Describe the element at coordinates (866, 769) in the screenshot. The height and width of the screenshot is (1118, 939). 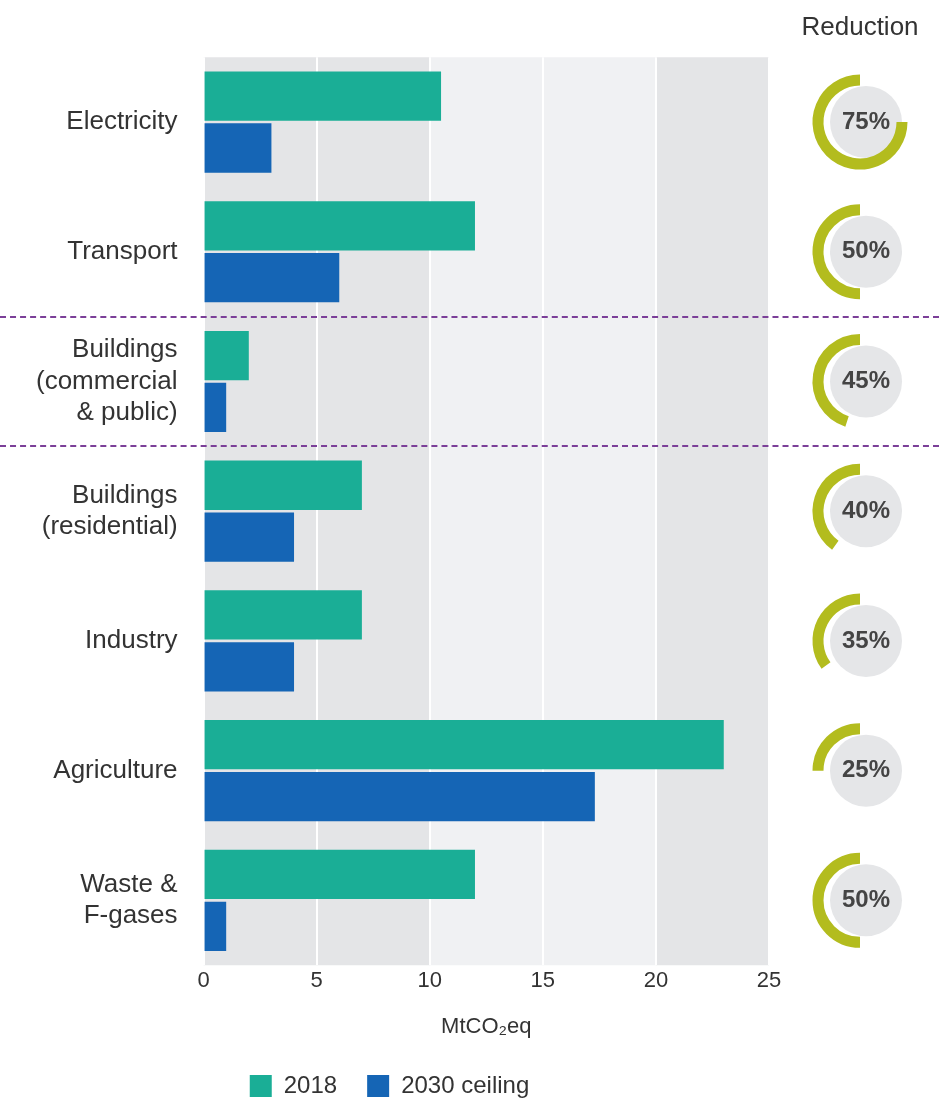
I see `text: 25%` at that location.